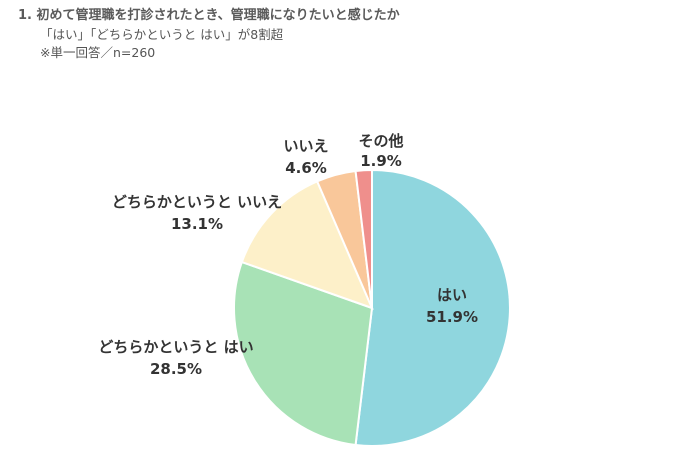 The image size is (690, 460). What do you see at coordinates (452, 295) in the screenshot?
I see `slice-label-1: はい` at bounding box center [452, 295].